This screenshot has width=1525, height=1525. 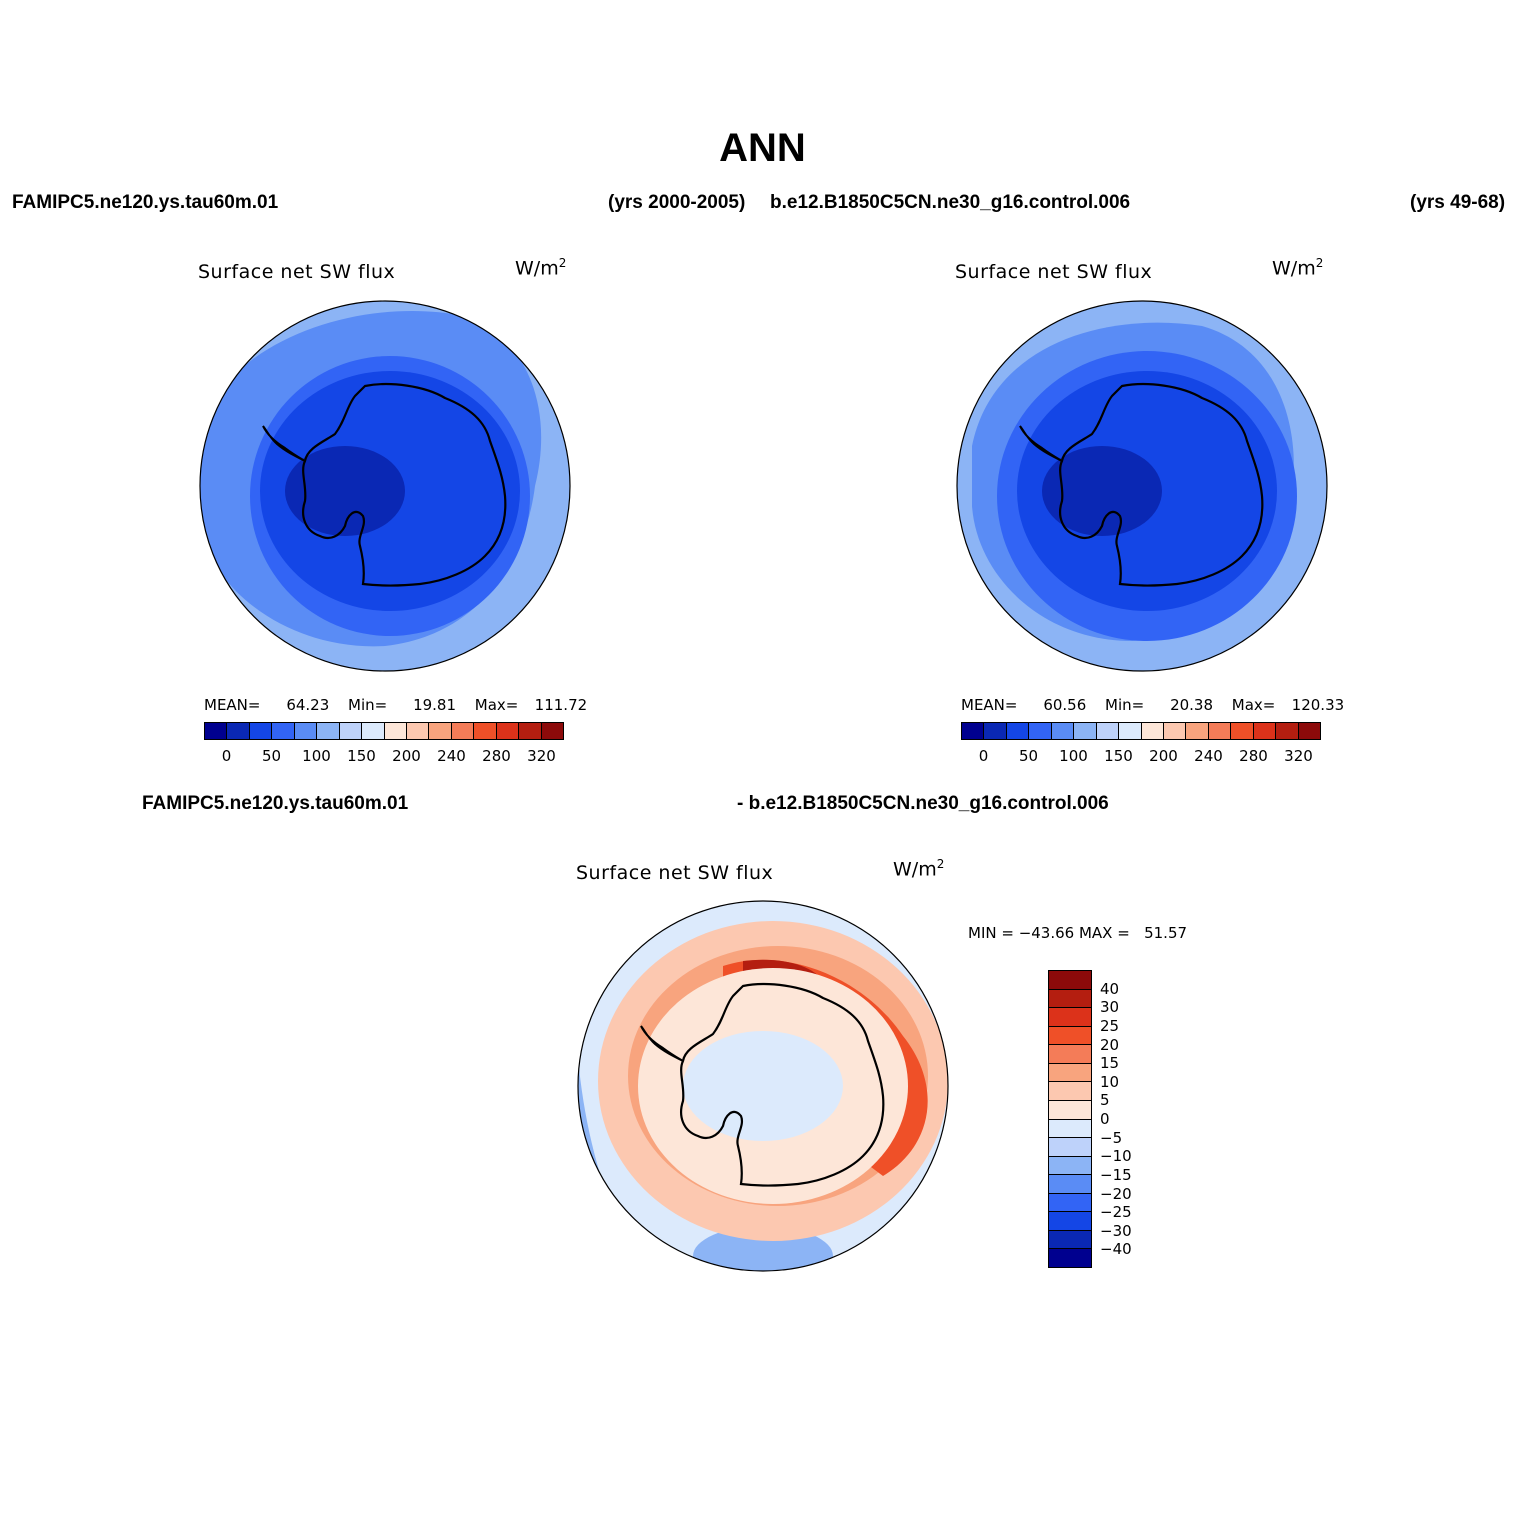 I want to click on neg-south, so click(x=763, y=1248).